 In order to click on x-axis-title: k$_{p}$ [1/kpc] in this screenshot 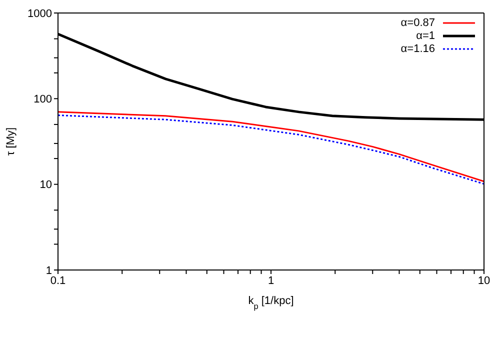, I will do `click(271, 302)`.